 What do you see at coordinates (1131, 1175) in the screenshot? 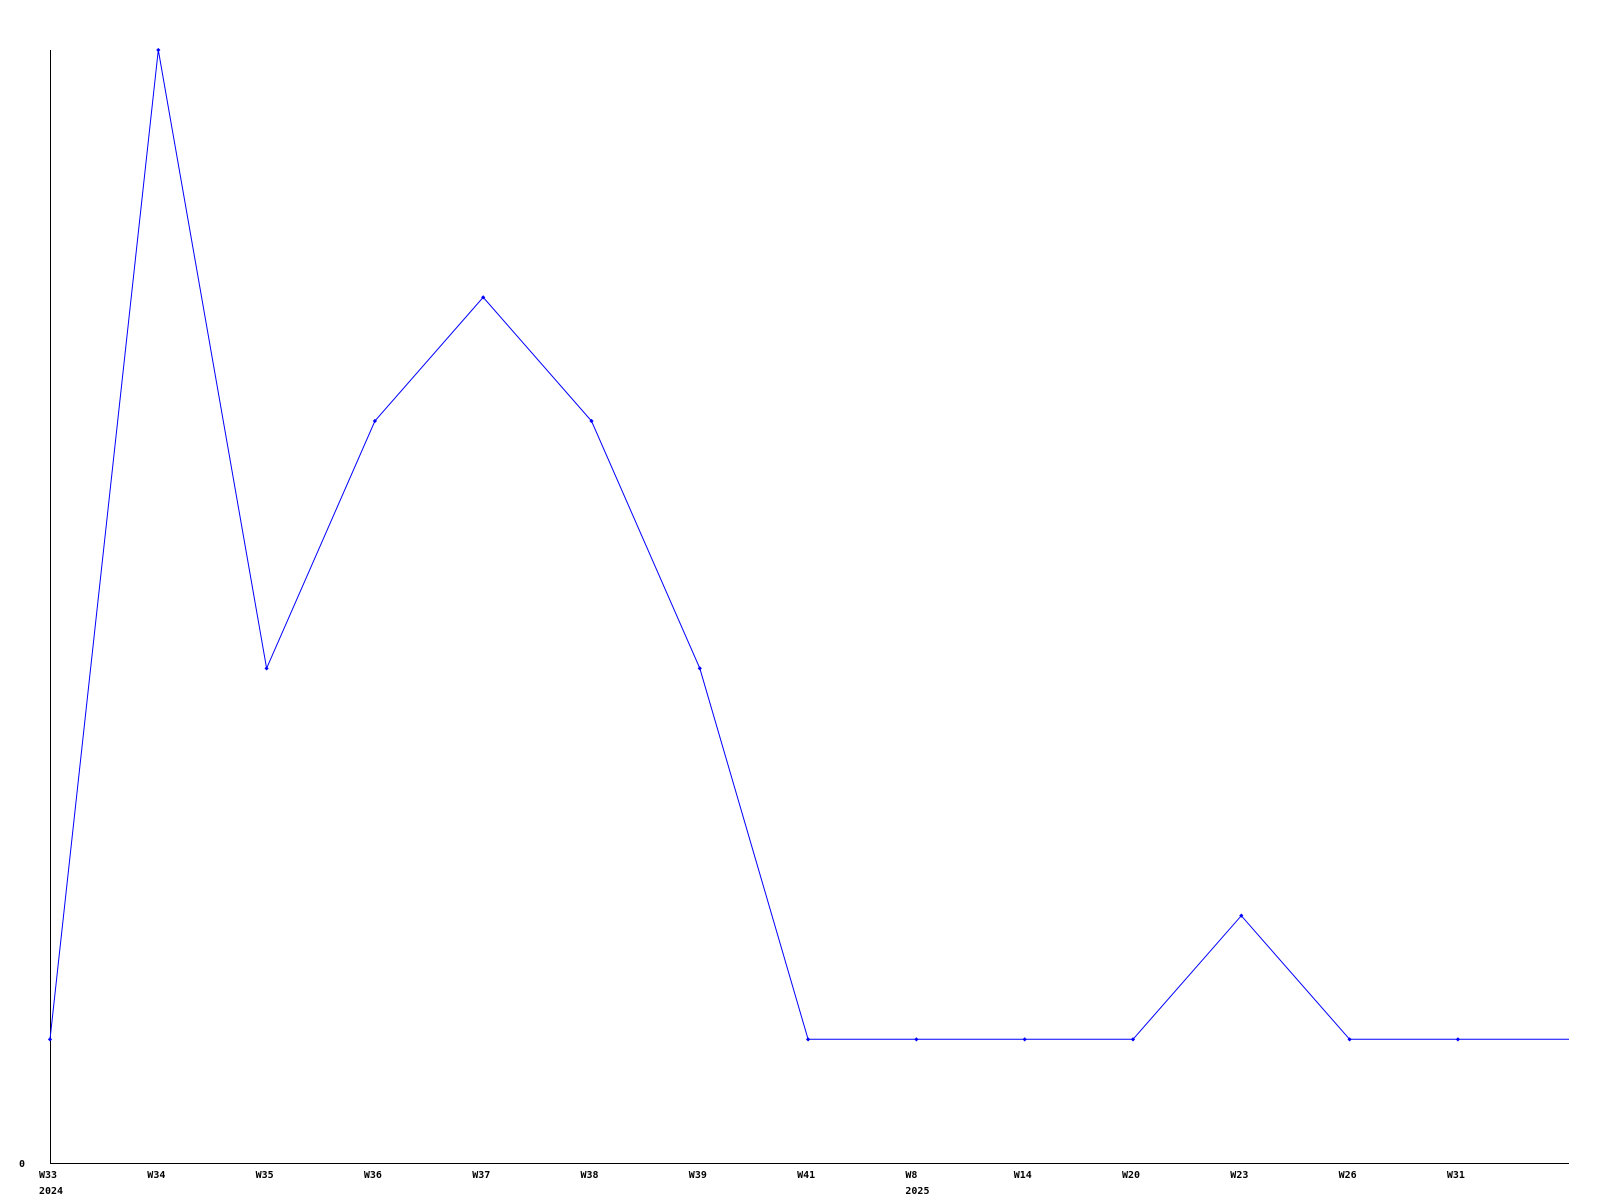
I see `x-tick-label: W20` at bounding box center [1131, 1175].